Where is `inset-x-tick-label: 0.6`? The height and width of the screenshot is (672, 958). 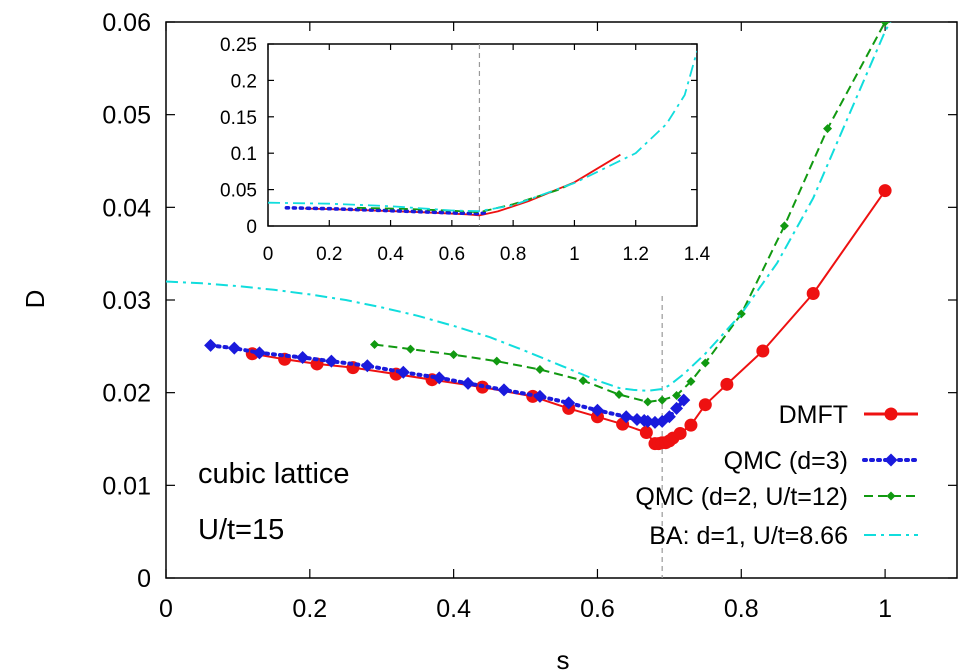
inset-x-tick-label: 0.6 is located at coordinates (452, 254).